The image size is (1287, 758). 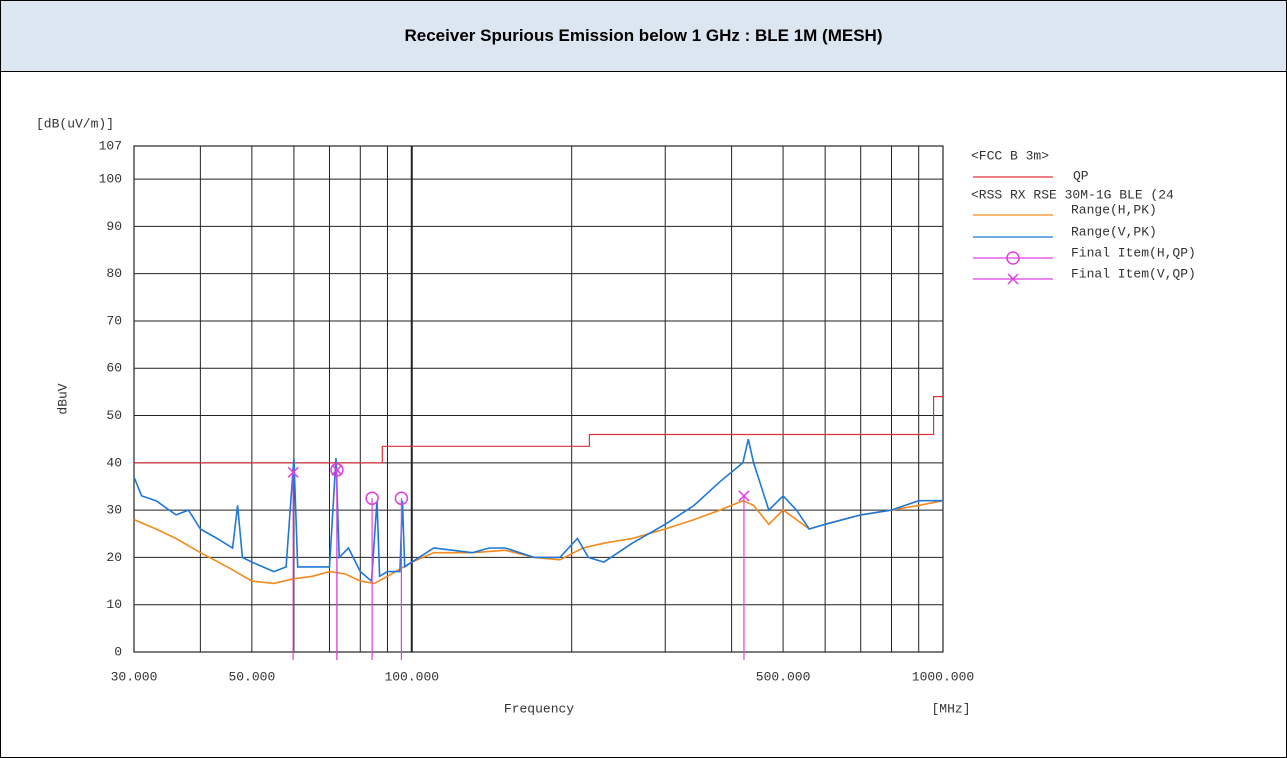 What do you see at coordinates (114, 604) in the screenshot?
I see `y-tick-label: 10` at bounding box center [114, 604].